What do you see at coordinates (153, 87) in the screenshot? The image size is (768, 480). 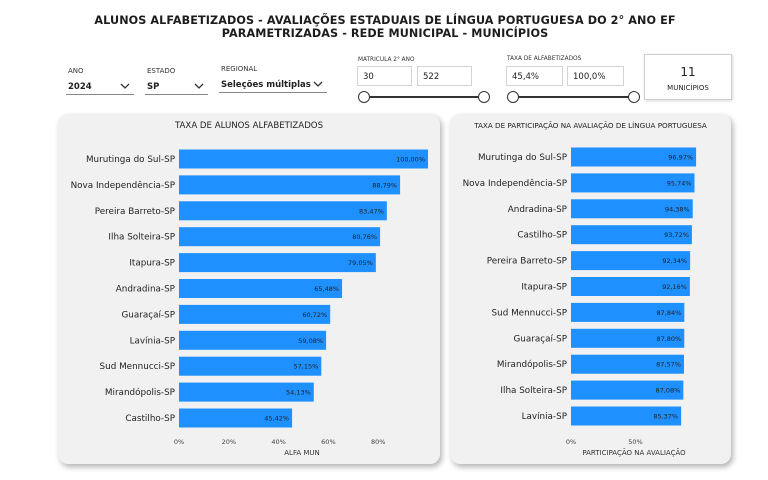 I see `estado-dropdown-value: SP` at bounding box center [153, 87].